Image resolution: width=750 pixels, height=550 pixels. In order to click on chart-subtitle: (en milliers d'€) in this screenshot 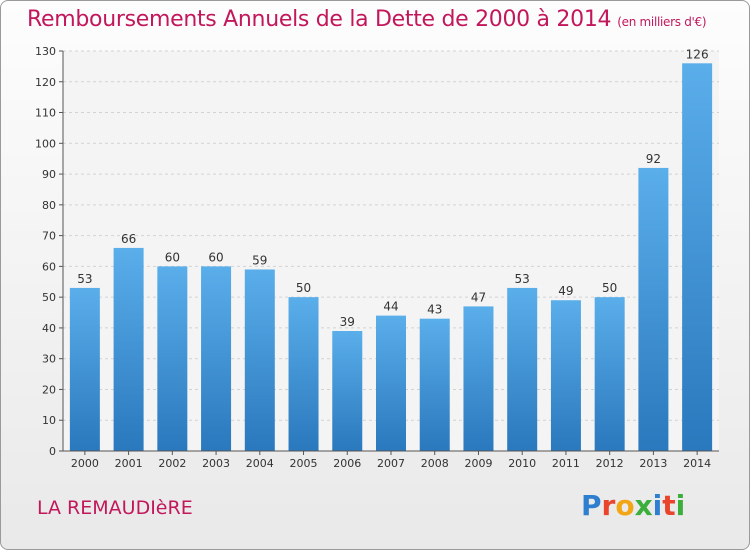, I will do `click(662, 22)`.